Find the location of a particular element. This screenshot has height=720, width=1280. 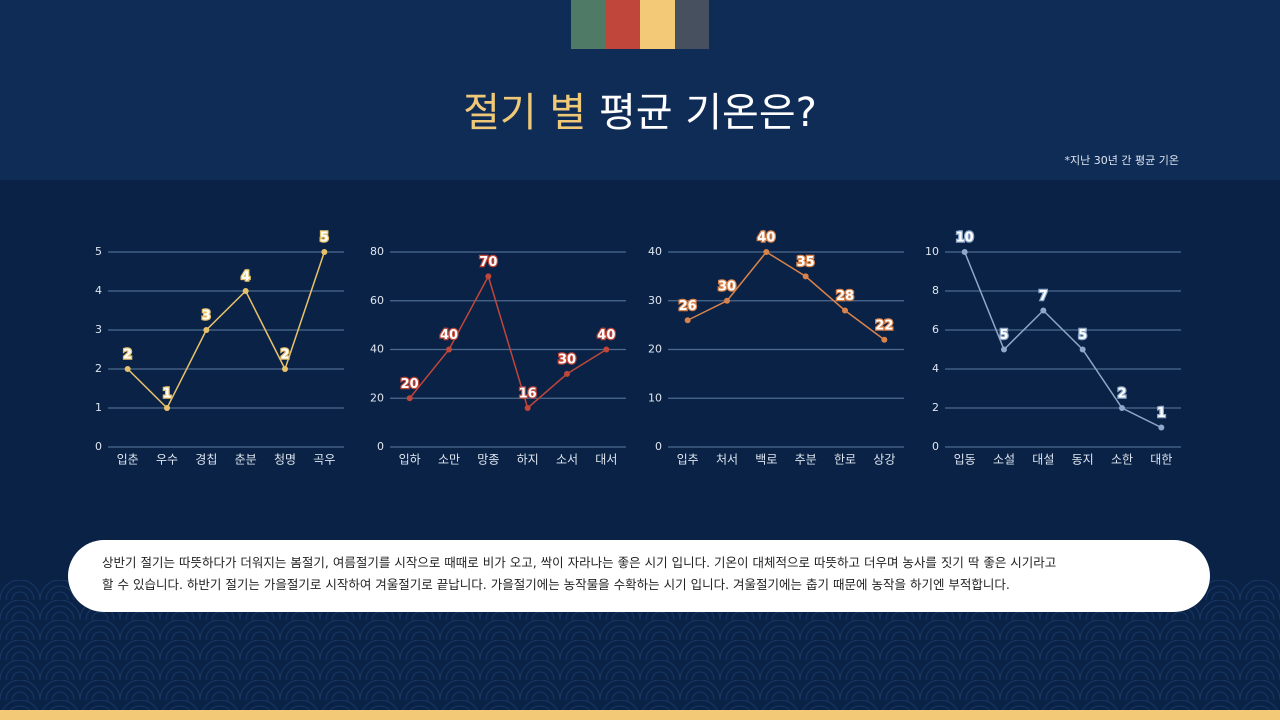

x-tick-label: 대한 is located at coordinates (1161, 460).